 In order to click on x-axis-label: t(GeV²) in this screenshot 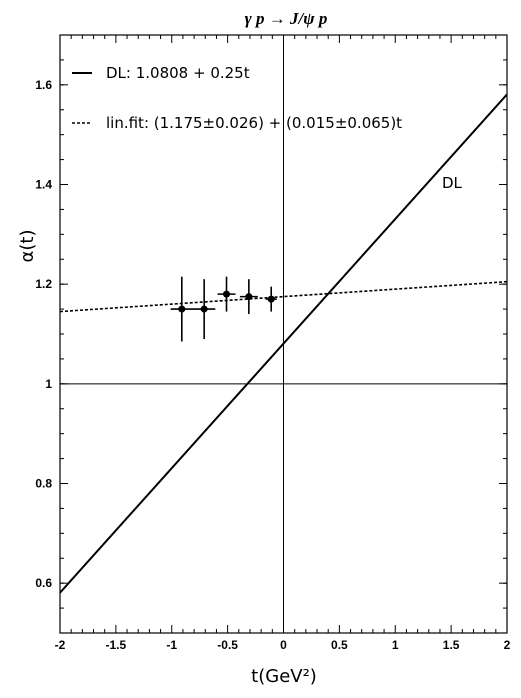, I will do `click(284, 676)`.